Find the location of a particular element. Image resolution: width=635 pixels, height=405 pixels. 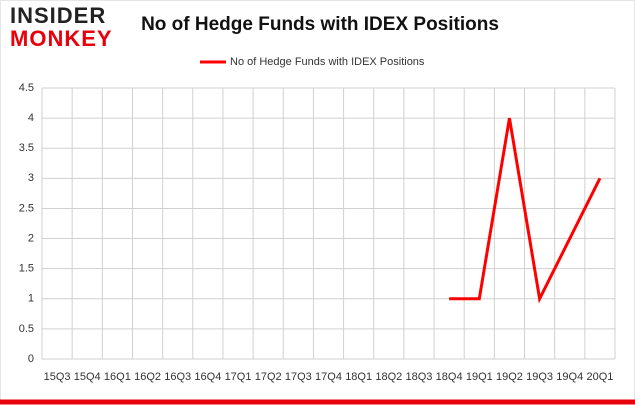

x-tick-label: 15Q3 is located at coordinates (57, 377).